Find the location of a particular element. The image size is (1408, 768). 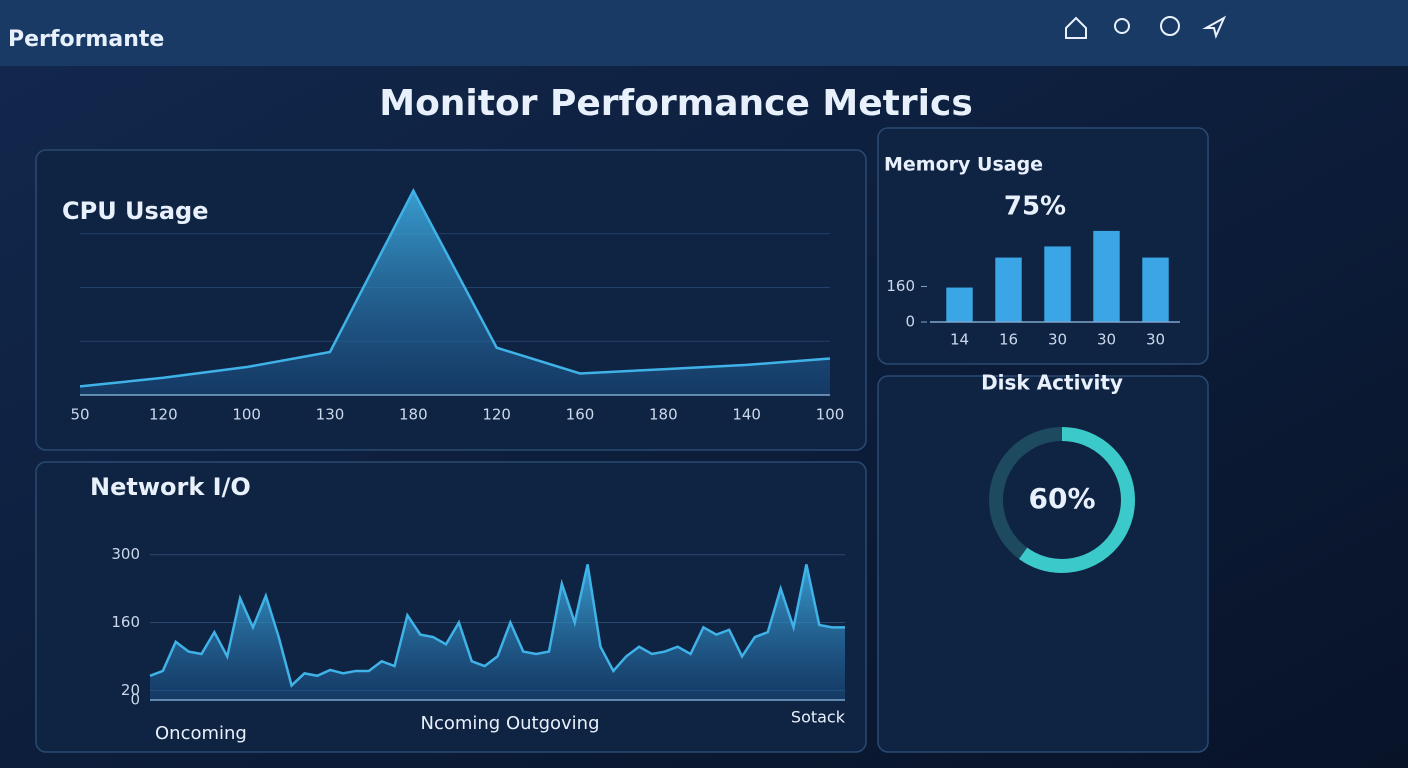

panel-title: CPU Usage is located at coordinates (135, 211).